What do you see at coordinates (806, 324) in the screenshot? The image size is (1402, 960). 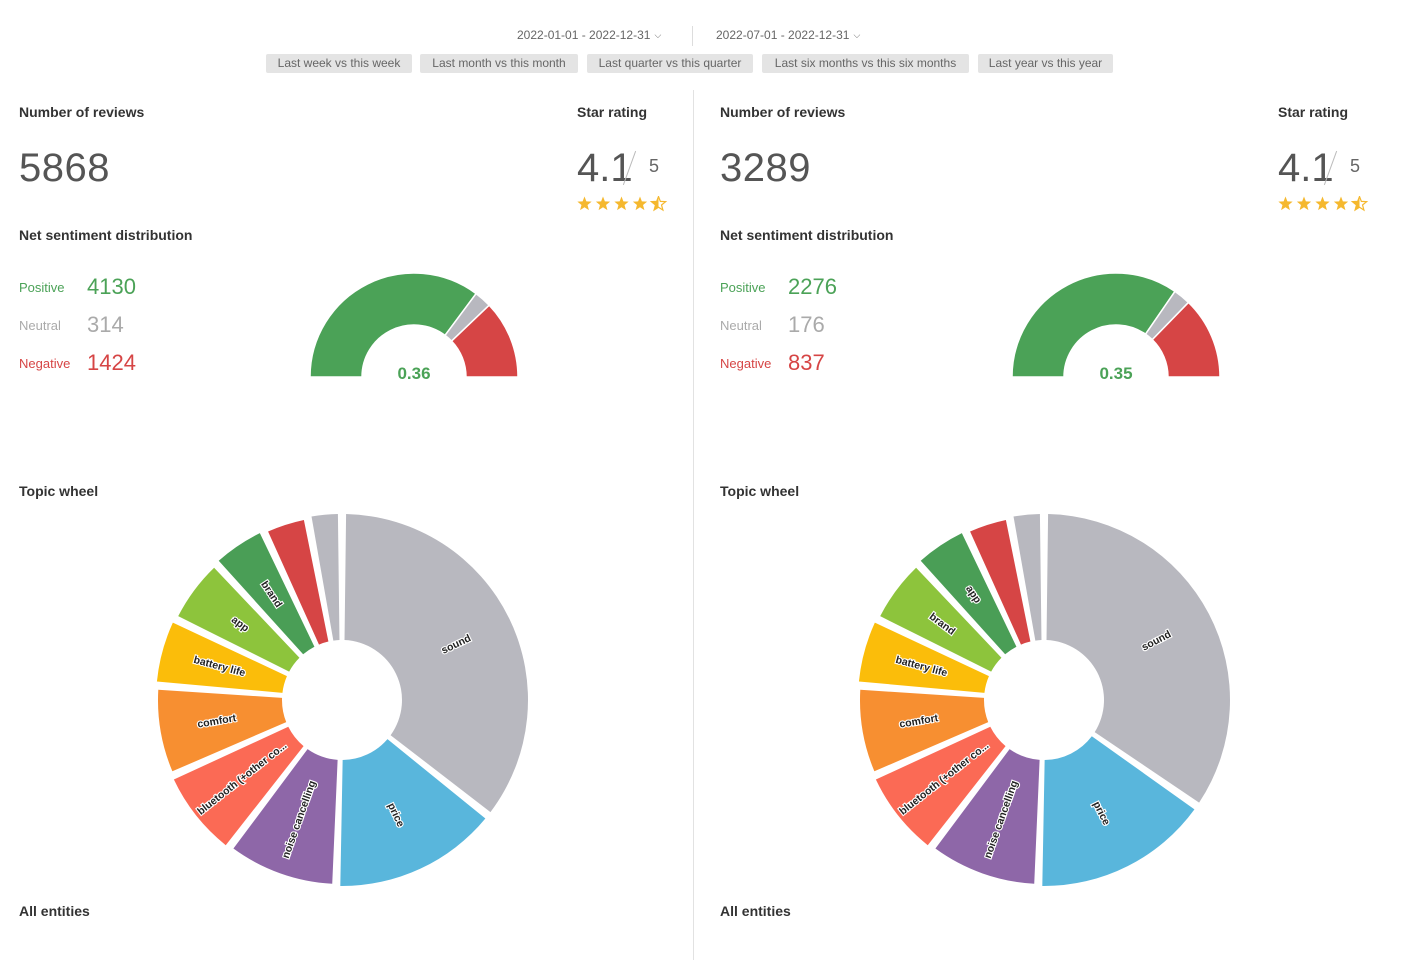 I see `neutral-count: 176` at bounding box center [806, 324].